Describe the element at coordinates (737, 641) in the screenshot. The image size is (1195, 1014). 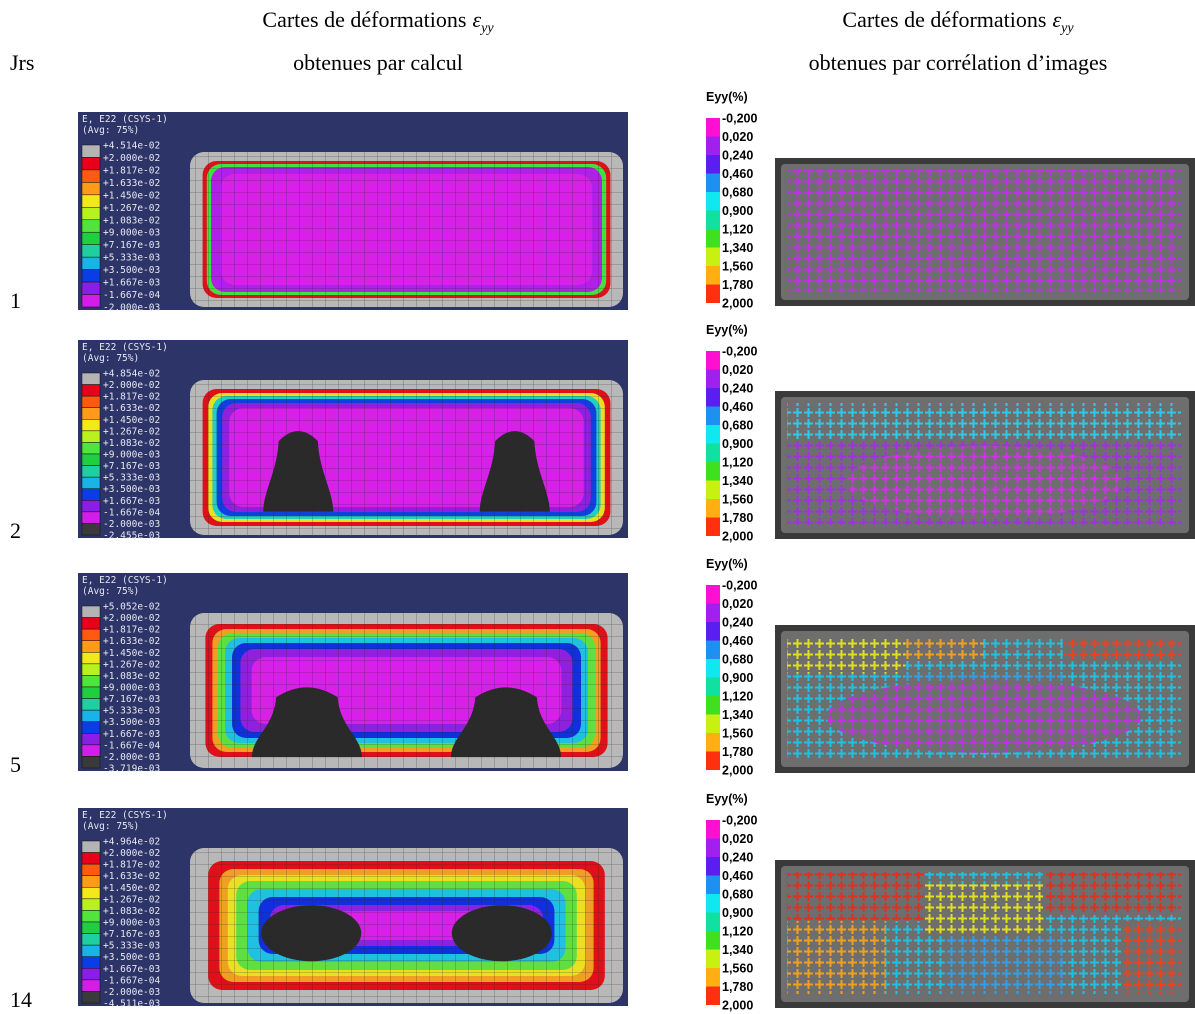
I see `dic-legend-value: 0,460` at that location.